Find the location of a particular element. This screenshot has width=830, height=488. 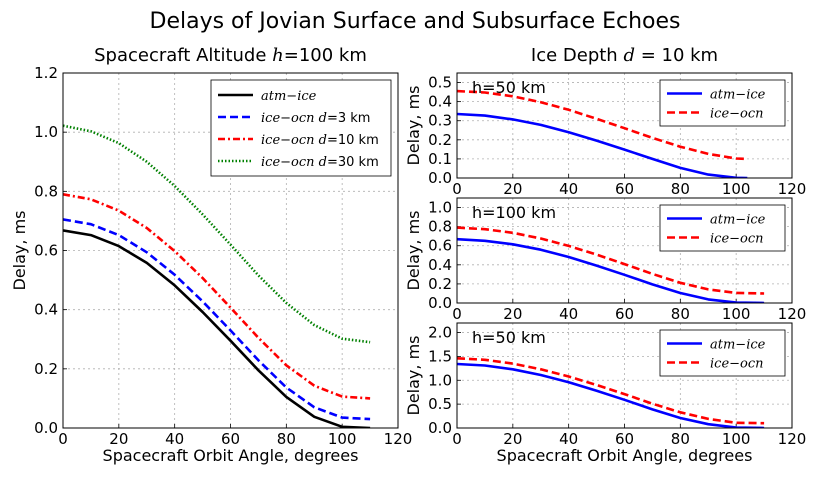

legend-entry-value: =3 km is located at coordinates (349, 118).